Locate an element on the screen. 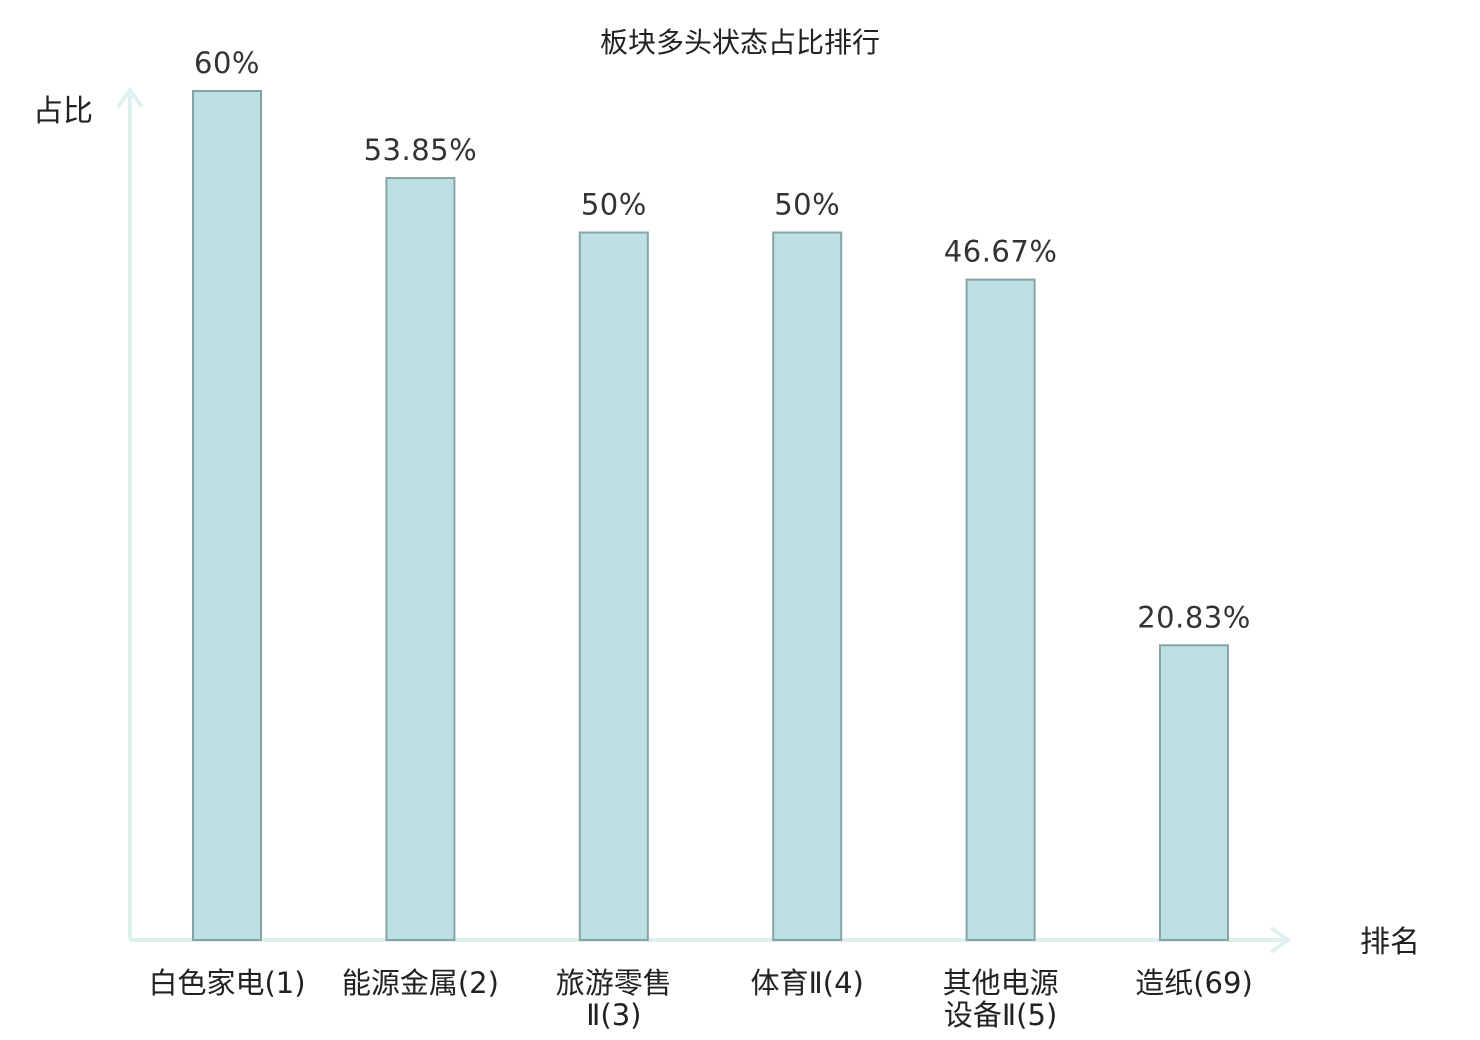  category-label-line: 体育Ⅱ(4) is located at coordinates (807, 983).